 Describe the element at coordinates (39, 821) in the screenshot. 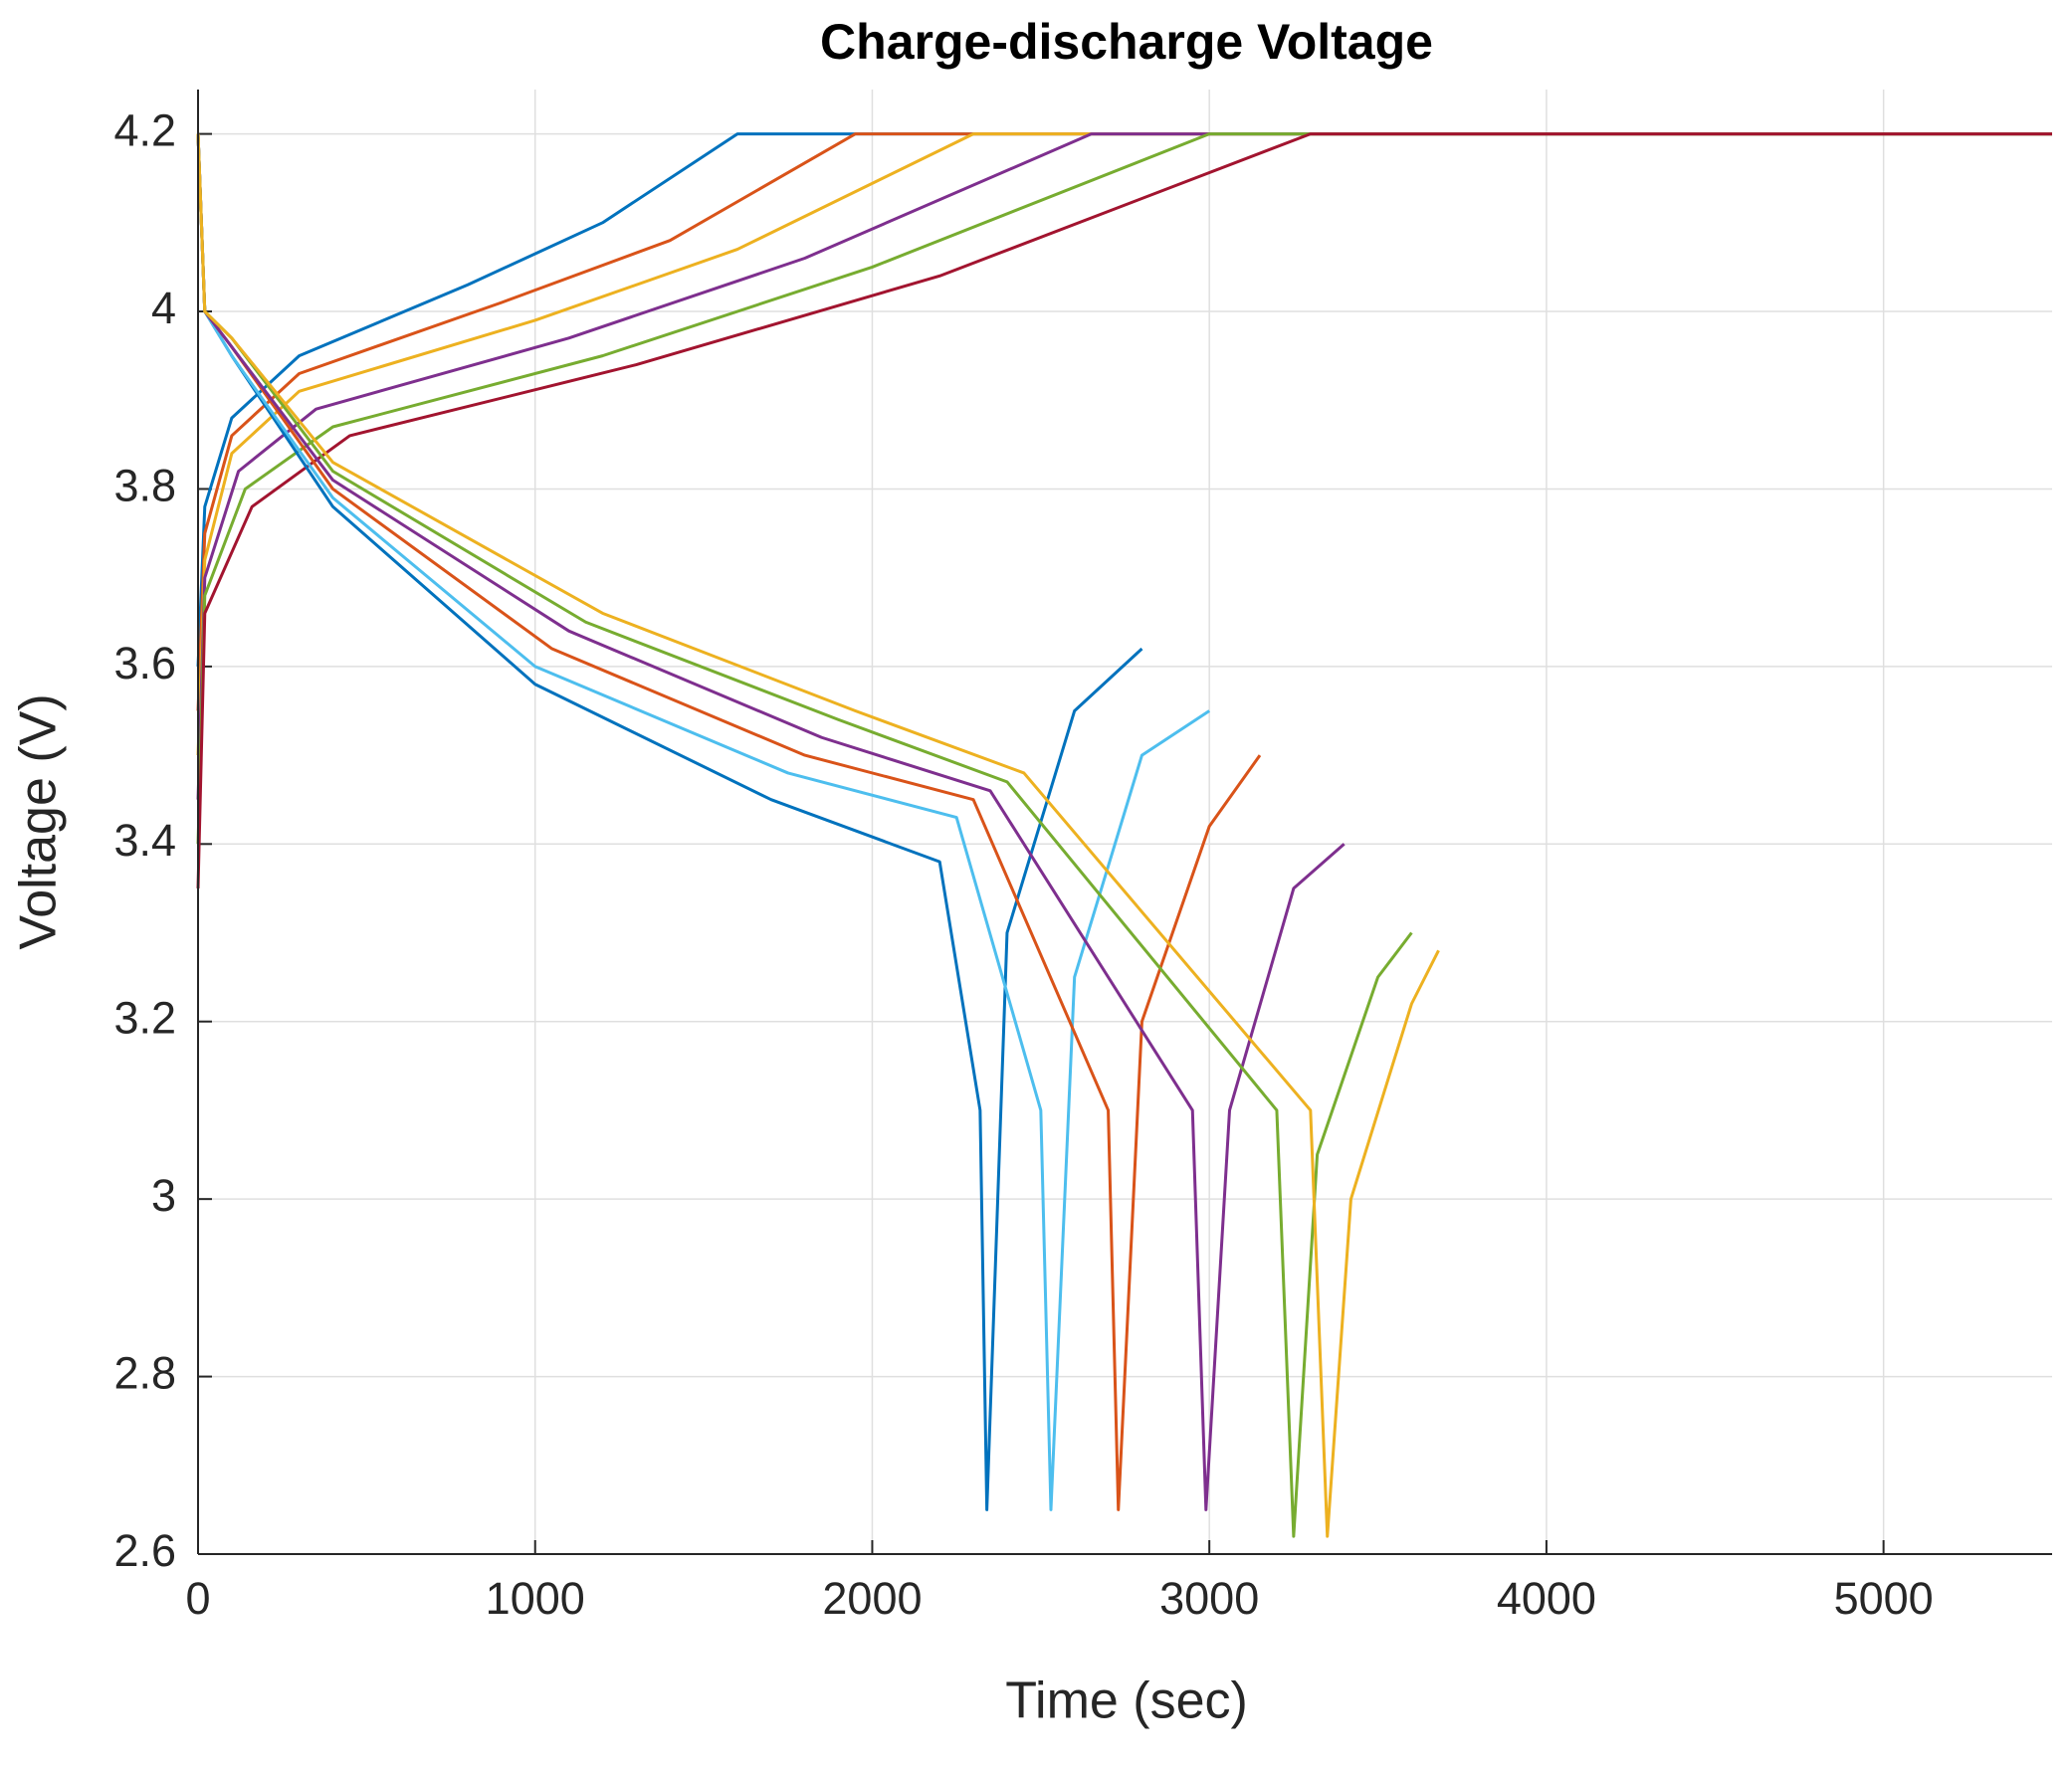

I see `y-axis-label: Voltage (V)` at that location.